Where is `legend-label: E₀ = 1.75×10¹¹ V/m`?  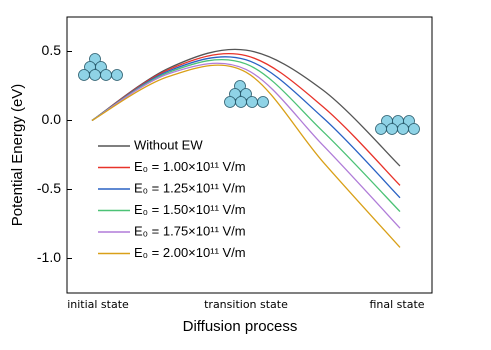 legend-label: E₀ = 1.75×10¹¹ V/m is located at coordinates (190, 230).